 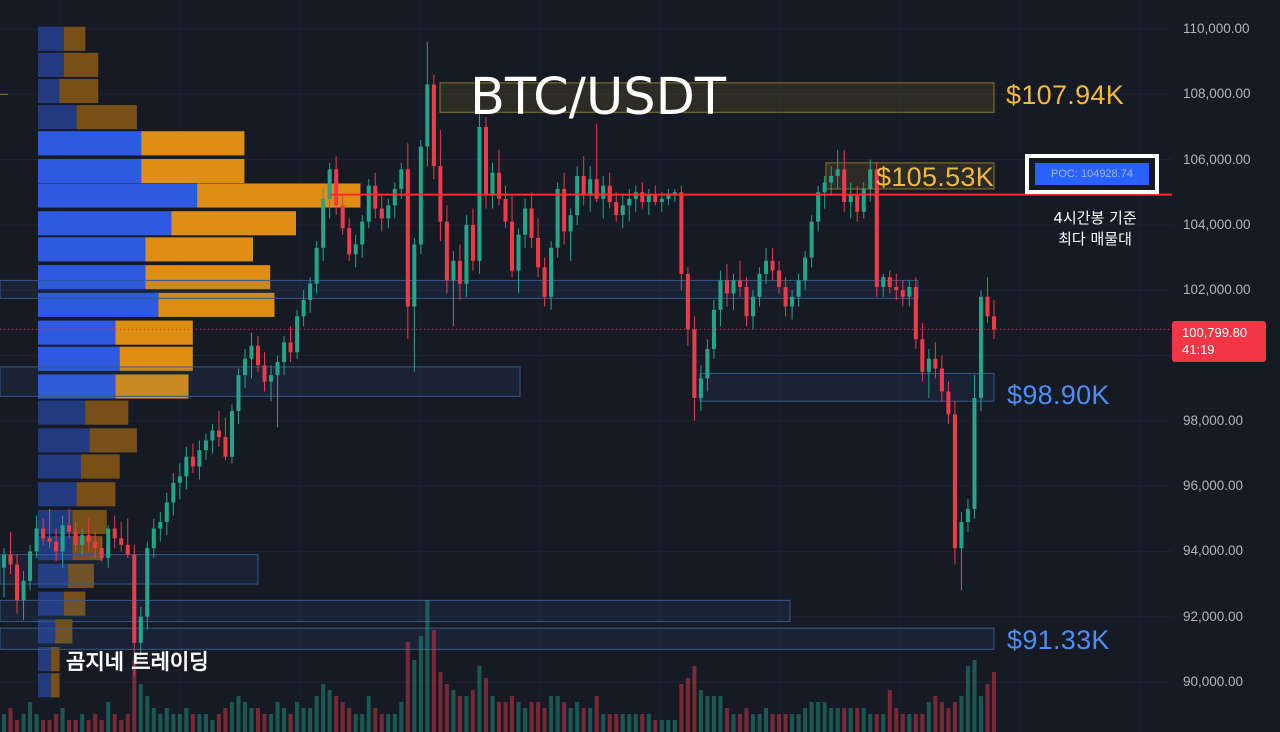 What do you see at coordinates (1213, 486) in the screenshot?
I see `price-axis-tick: 96,000.00` at bounding box center [1213, 486].